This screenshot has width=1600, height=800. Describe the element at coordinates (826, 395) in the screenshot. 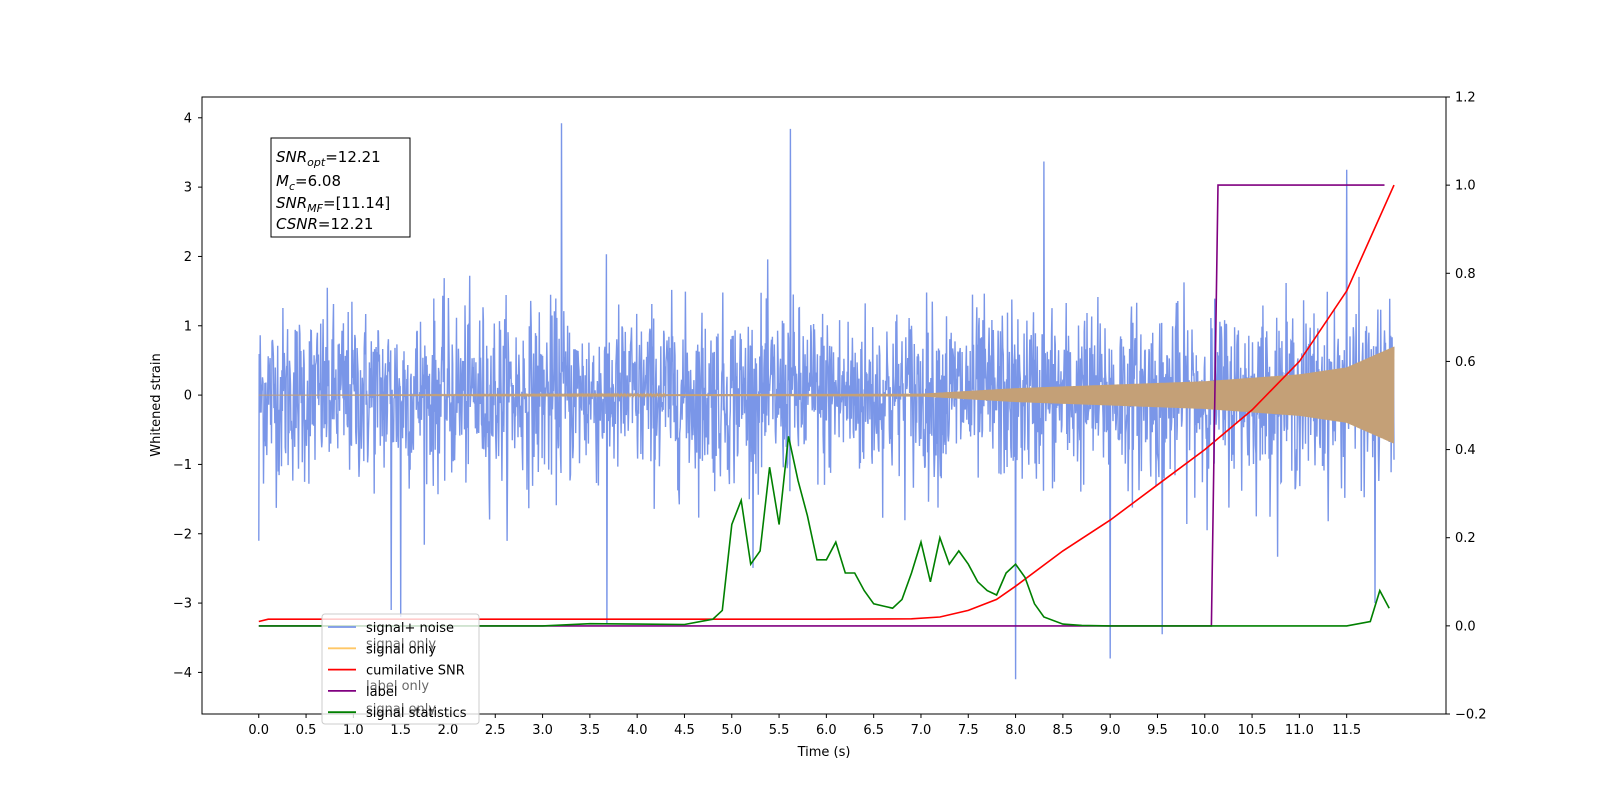

I see `series-signal-only-line` at that location.